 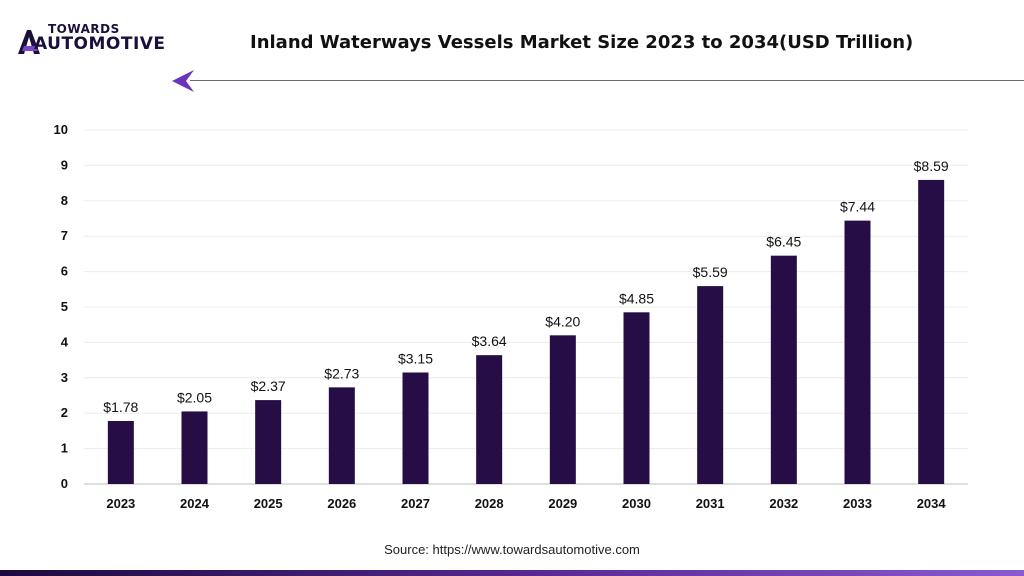 I want to click on data-label: $3.64, so click(x=489, y=341).